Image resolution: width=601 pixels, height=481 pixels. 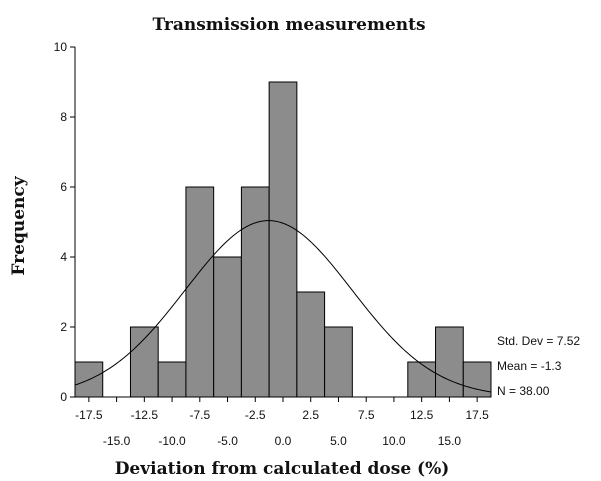 What do you see at coordinates (63, 397) in the screenshot?
I see `y-tick-label: 0` at bounding box center [63, 397].